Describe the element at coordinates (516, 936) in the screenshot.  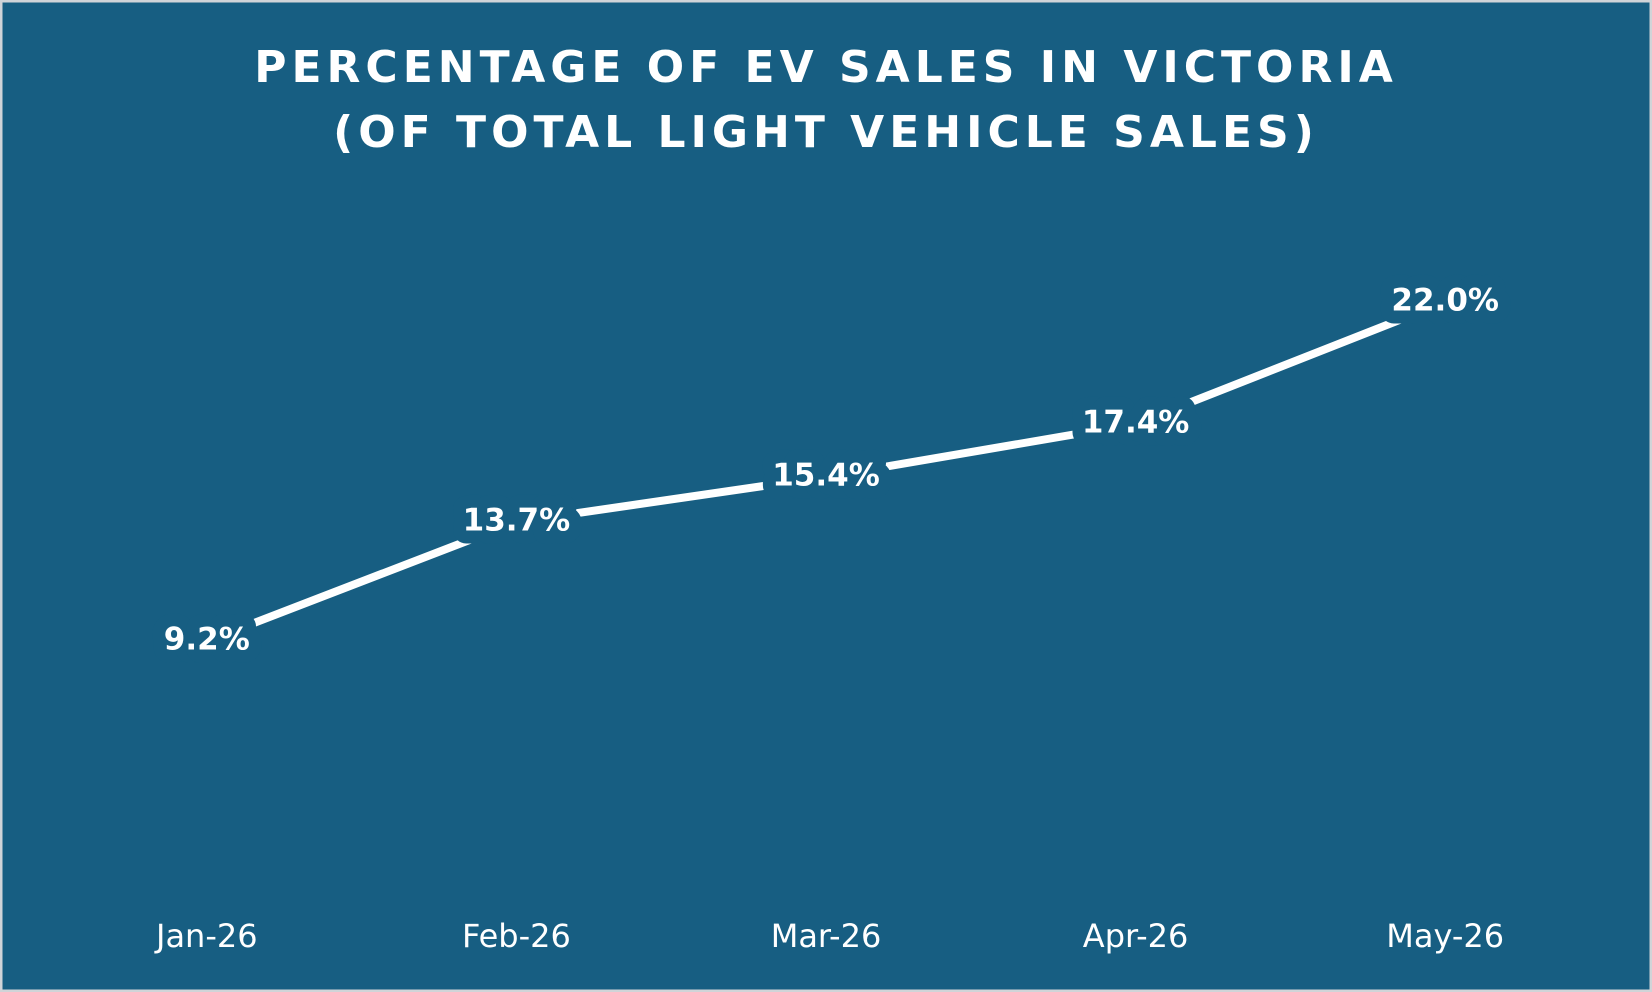
I see `x-tick-label: Feb-26` at that location.